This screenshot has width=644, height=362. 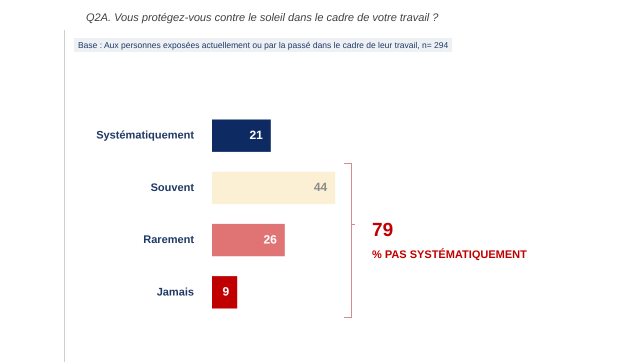 What do you see at coordinates (262, 18) in the screenshot?
I see `chart-title: Q2A. Vous protégez-vous contre le soleil dans le cadre de votre travail ?` at bounding box center [262, 18].